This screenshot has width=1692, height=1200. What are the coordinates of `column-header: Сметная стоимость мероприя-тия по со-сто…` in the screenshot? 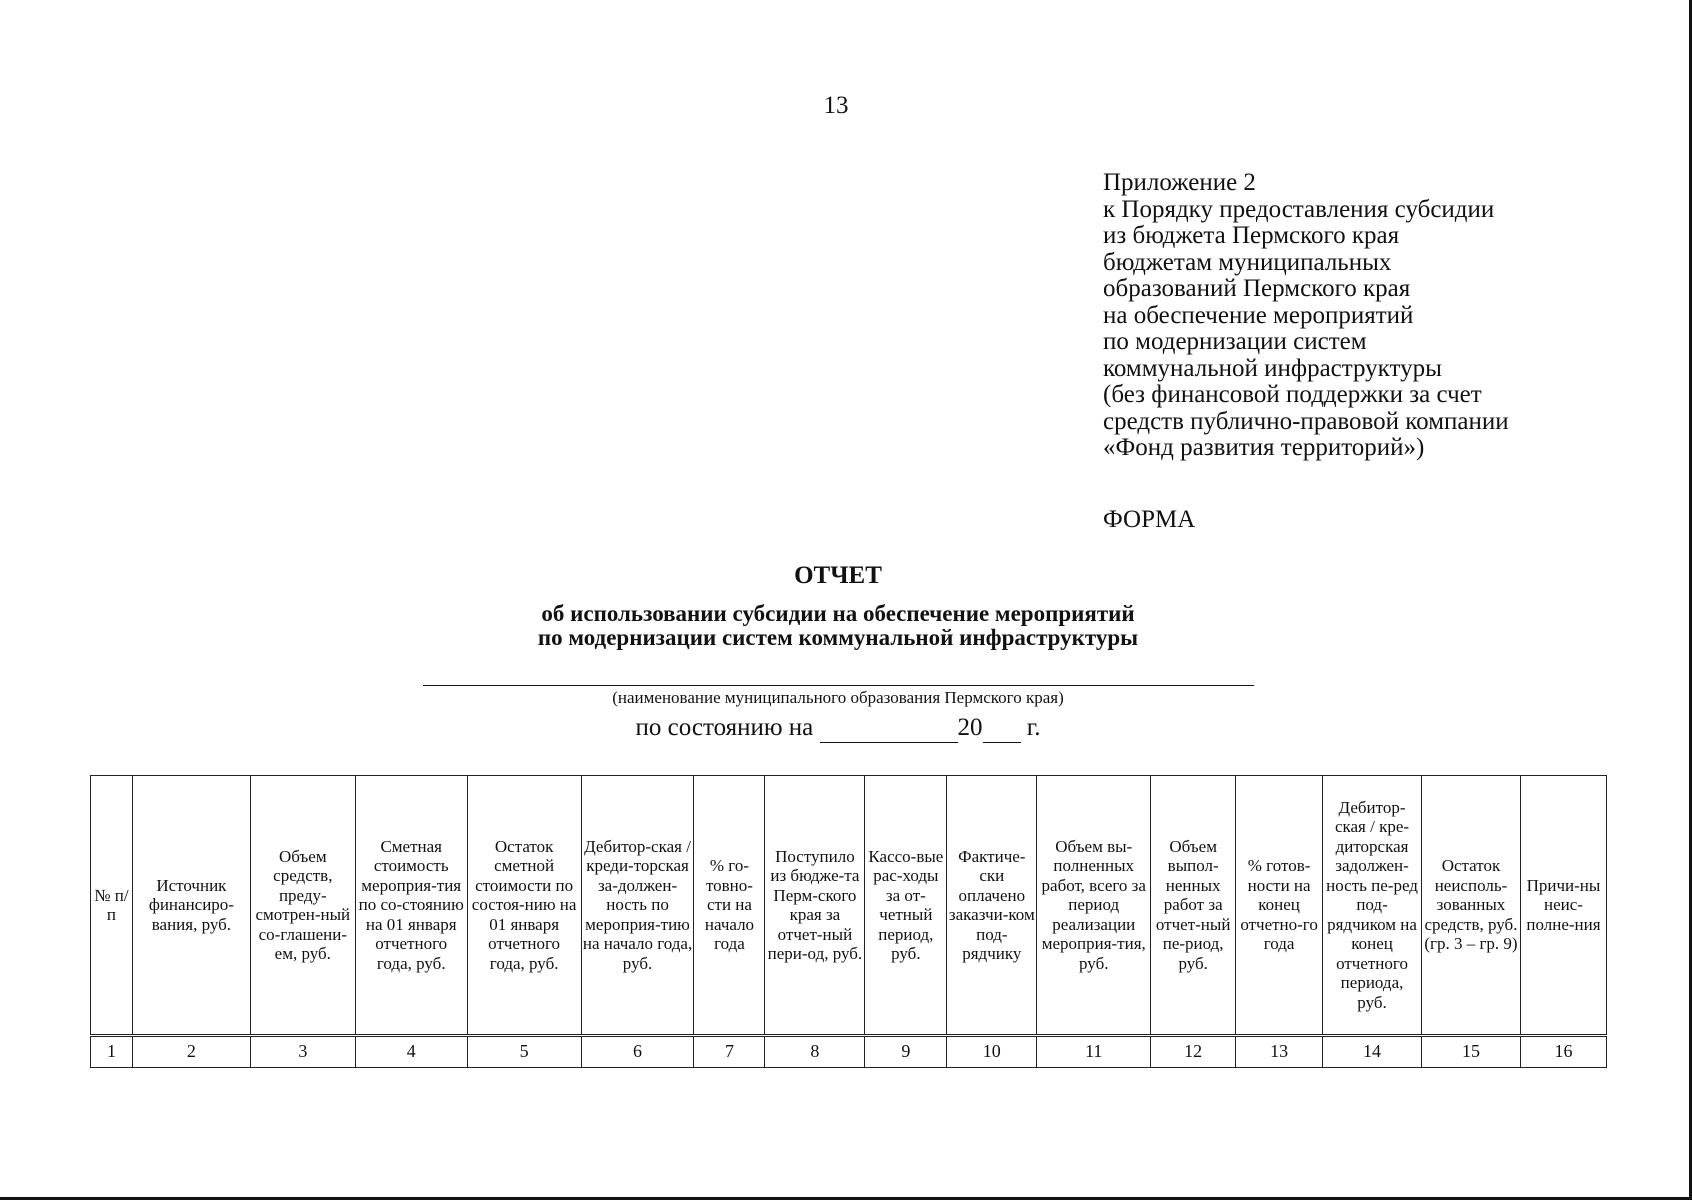 It's located at (411, 905).